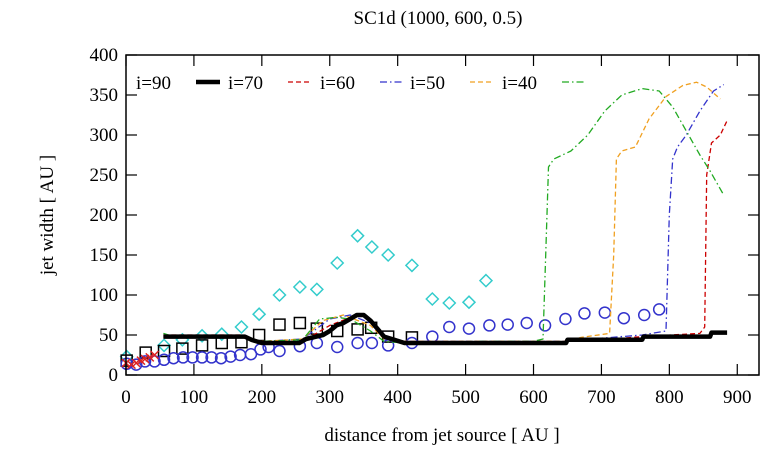  What do you see at coordinates (153, 83) in the screenshot?
I see `legend-label: i=90` at bounding box center [153, 83].